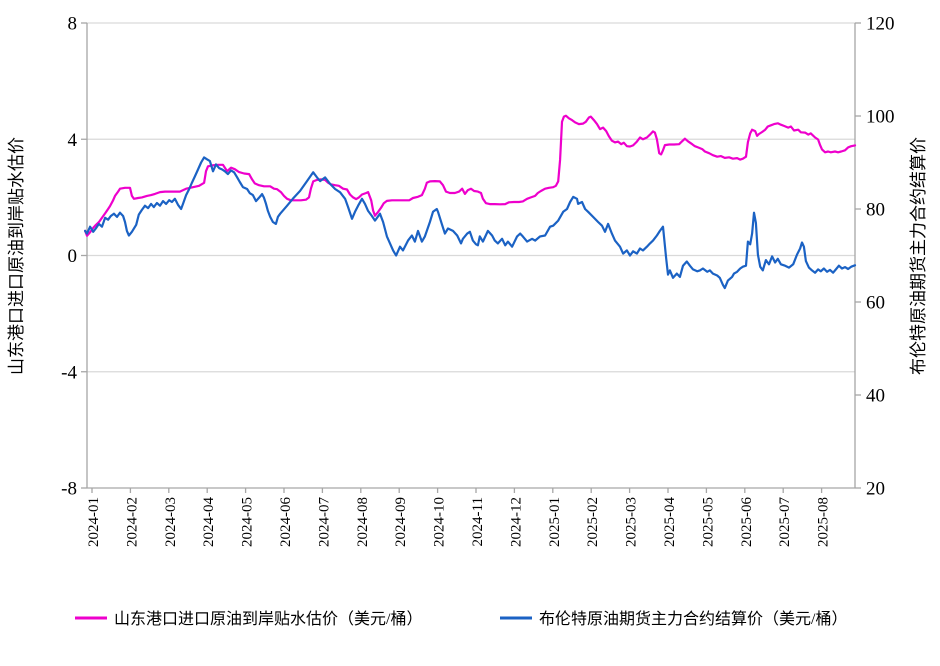 The image size is (940, 666). What do you see at coordinates (268, 619) in the screenshot?
I see `legend-label: 山东港口进口原油到岸贴水估价（美元/桶）` at bounding box center [268, 619].